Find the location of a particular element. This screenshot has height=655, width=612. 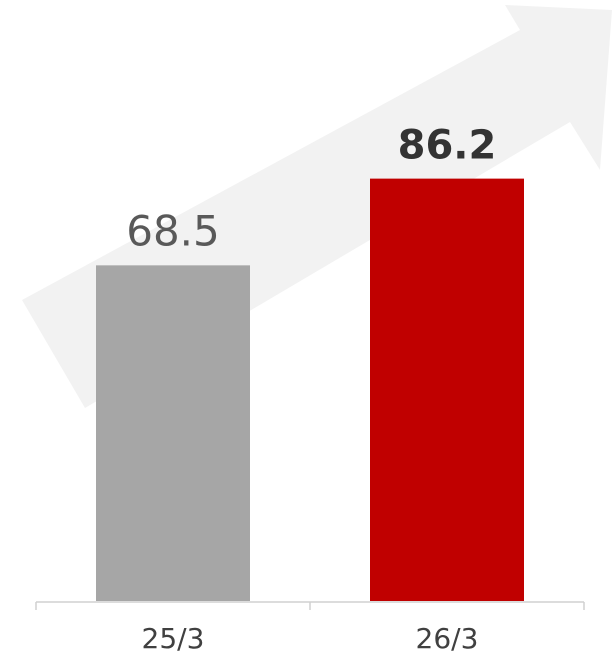

value-label-26-3: 86.2 is located at coordinates (447, 146).